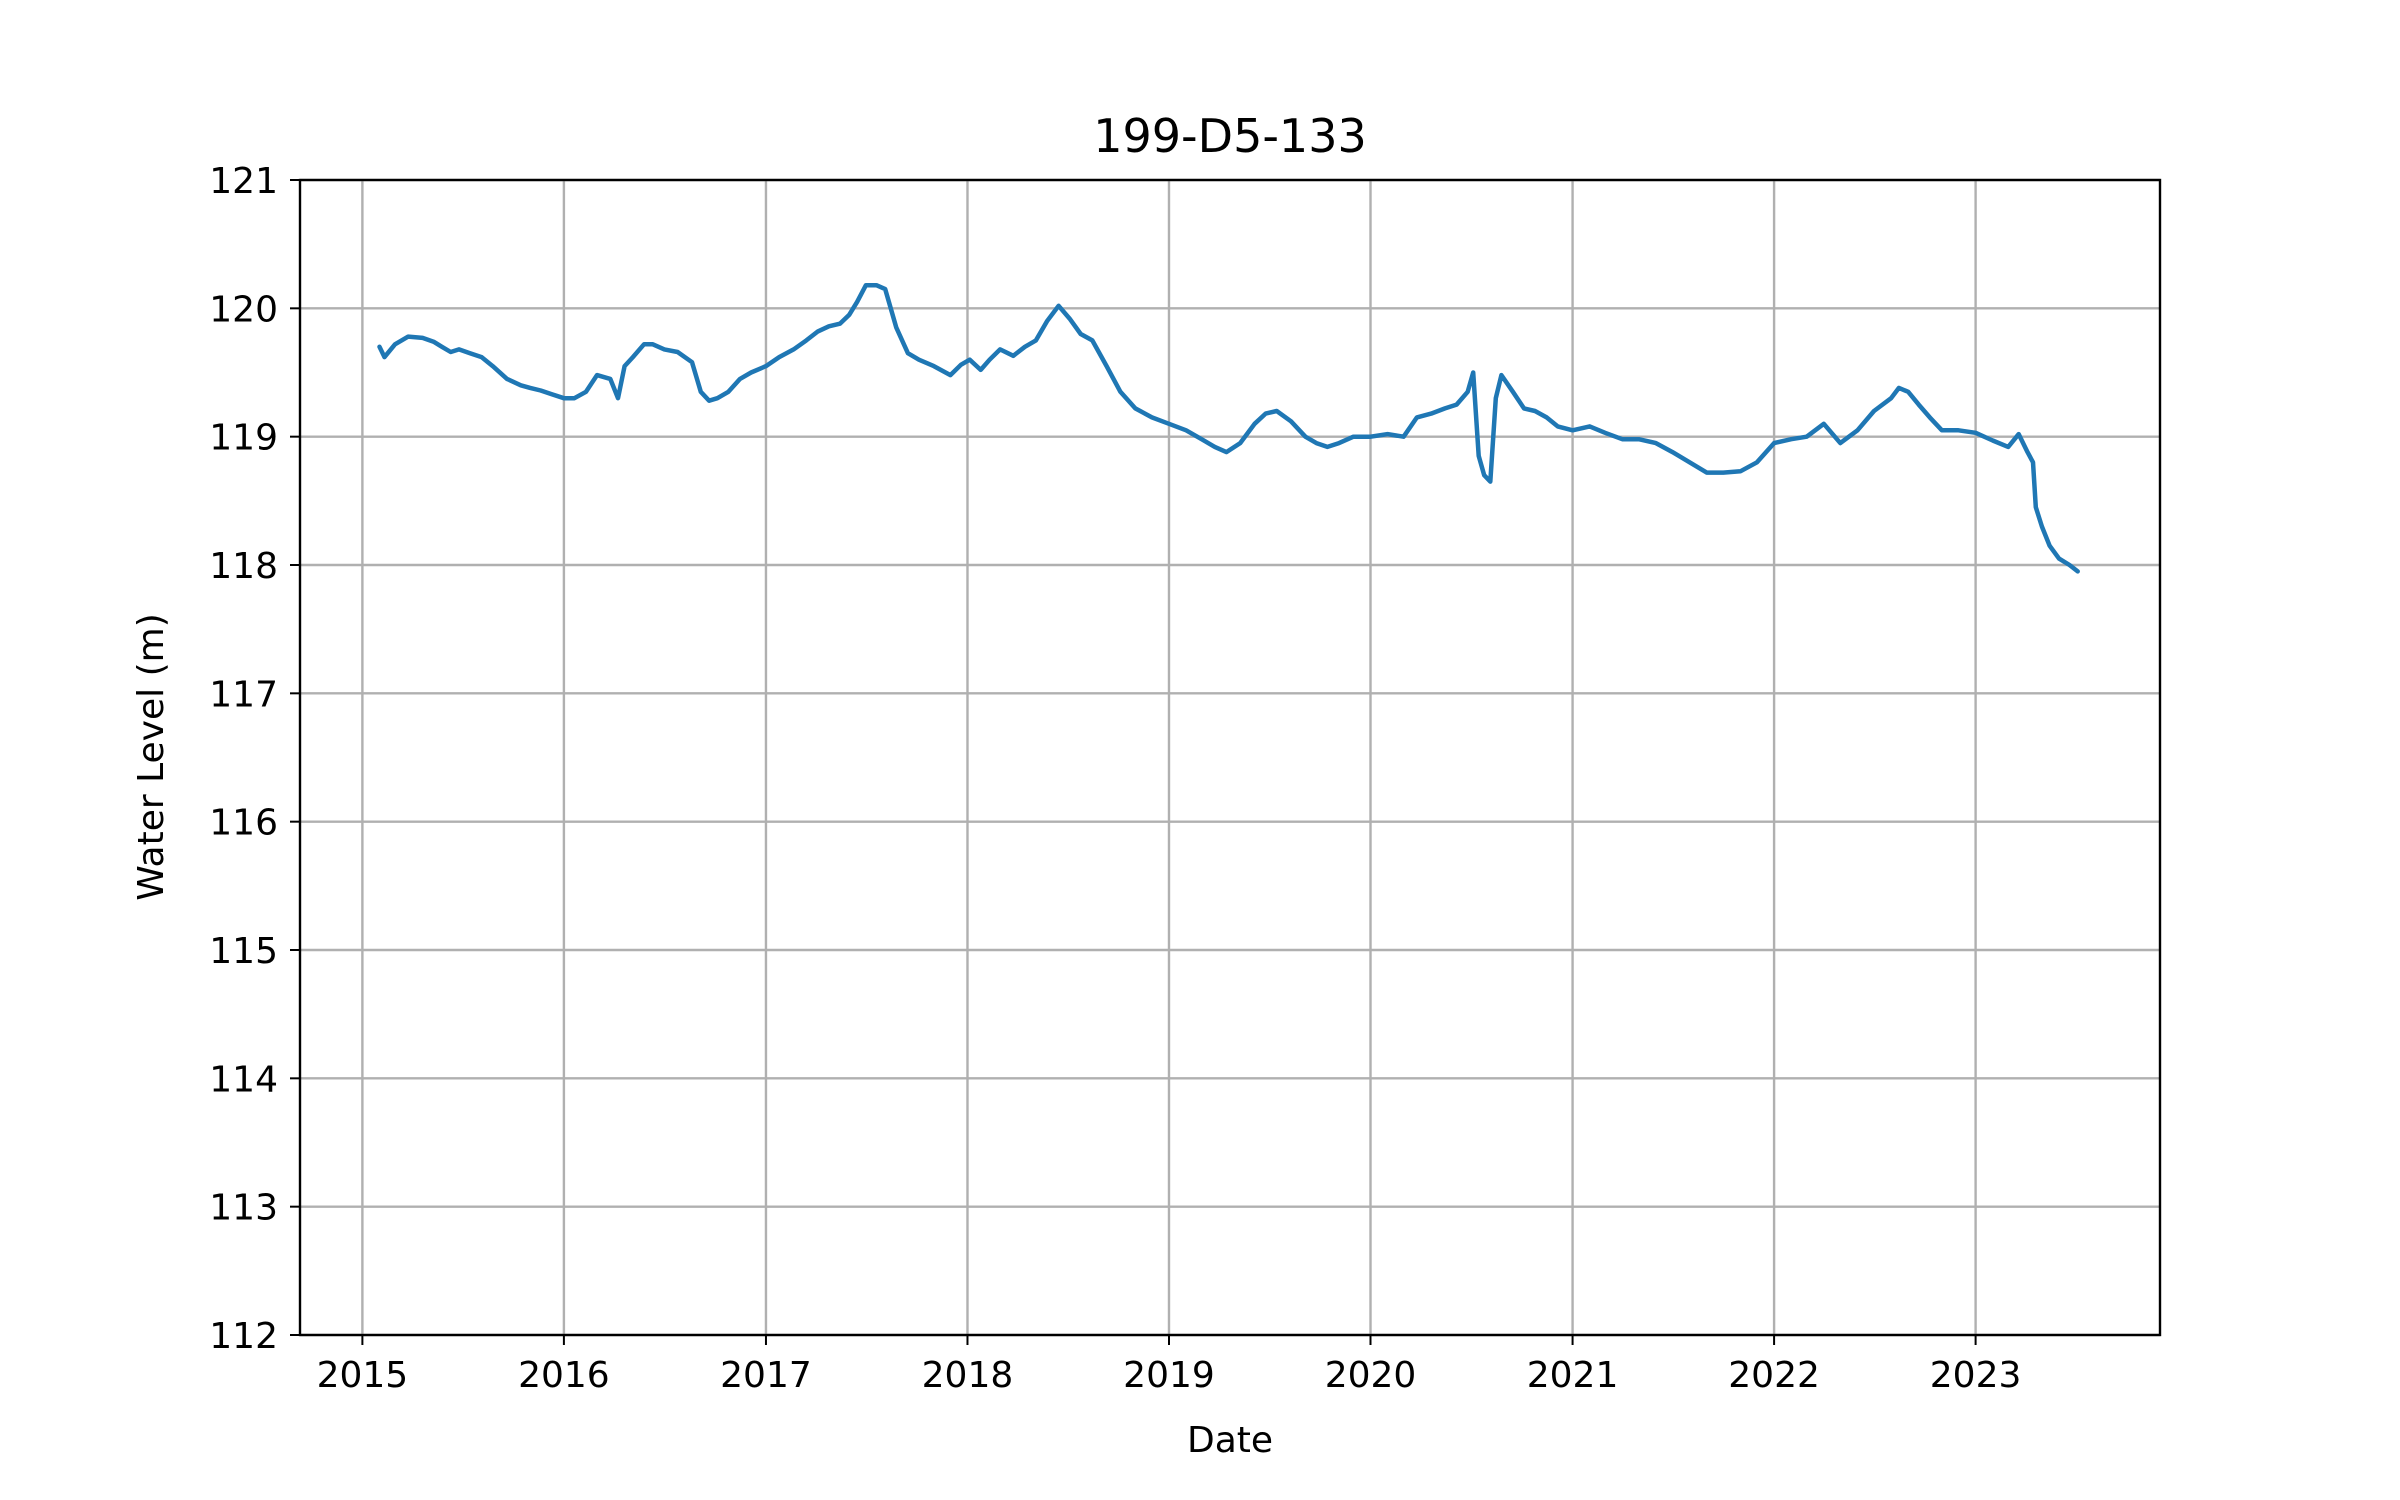 Image resolution: width=2400 pixels, height=1500 pixels. What do you see at coordinates (243, 1336) in the screenshot?
I see `y-tick-label: 112` at bounding box center [243, 1336].